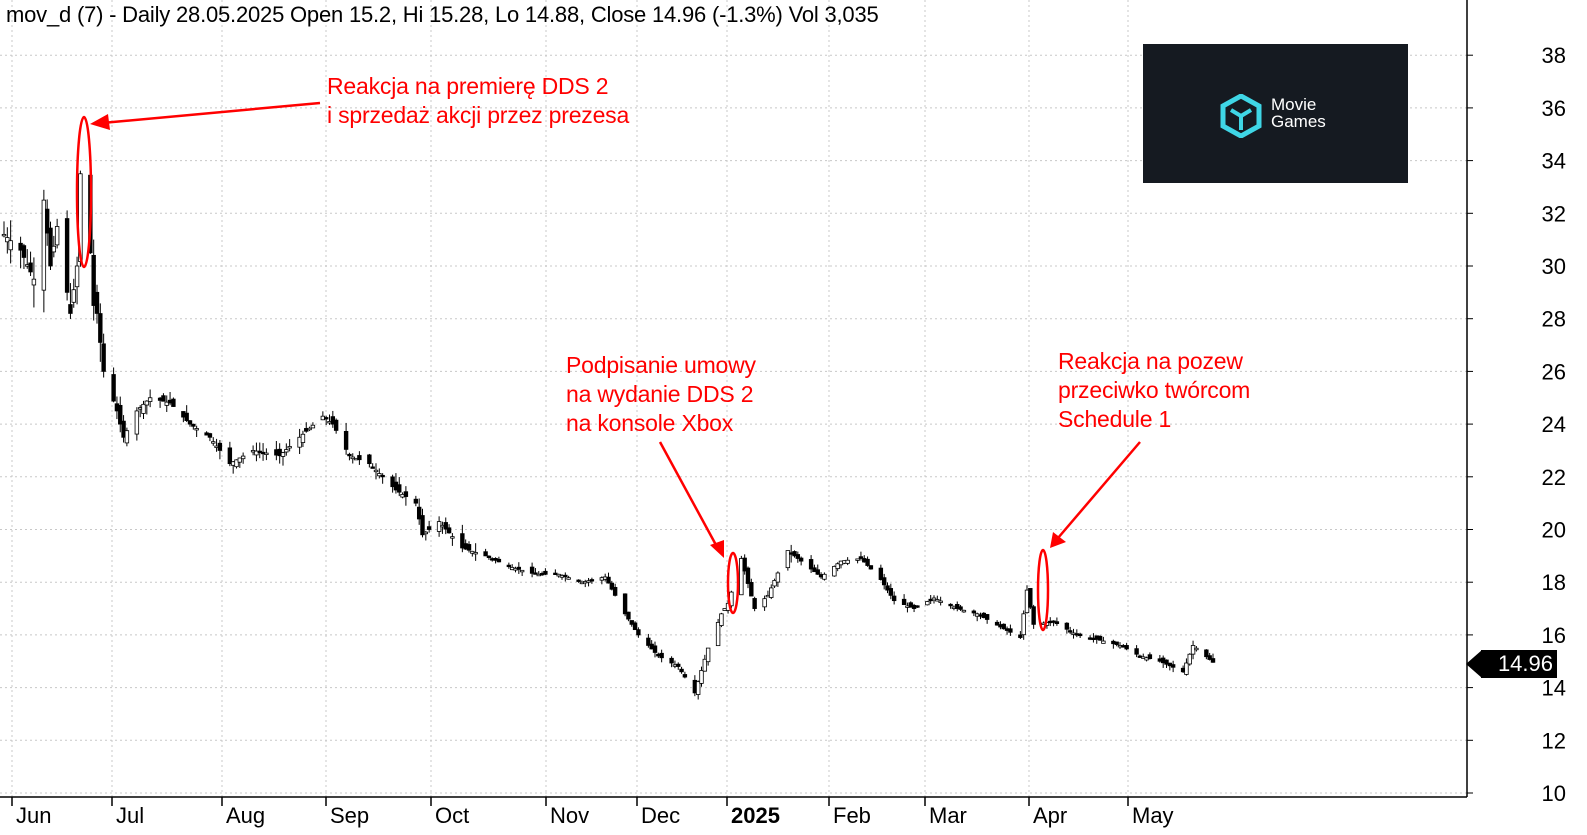 The height and width of the screenshot is (835, 1587). Describe the element at coordinates (1275, 113) in the screenshot. I see `movie-games-logo: Movie Games` at that location.